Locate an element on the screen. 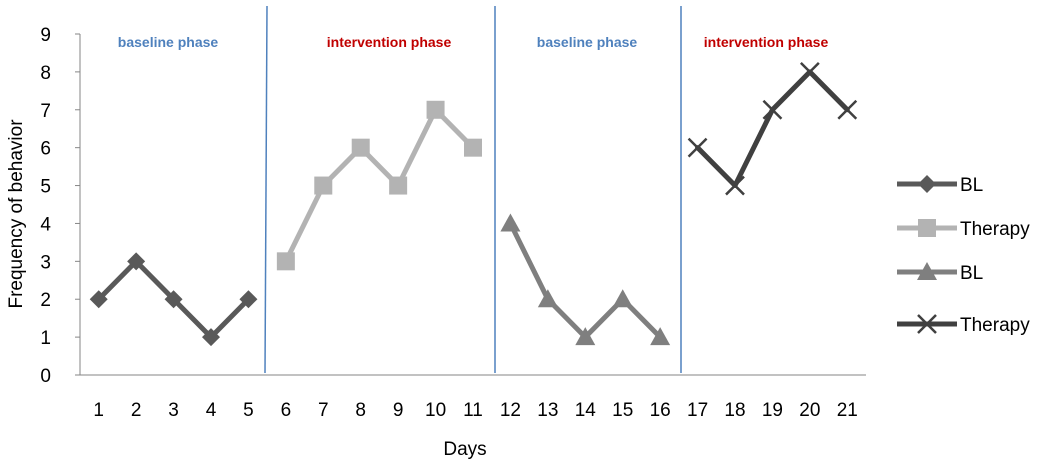 The image size is (1050, 470). x-tick-label: 20 is located at coordinates (809, 410).